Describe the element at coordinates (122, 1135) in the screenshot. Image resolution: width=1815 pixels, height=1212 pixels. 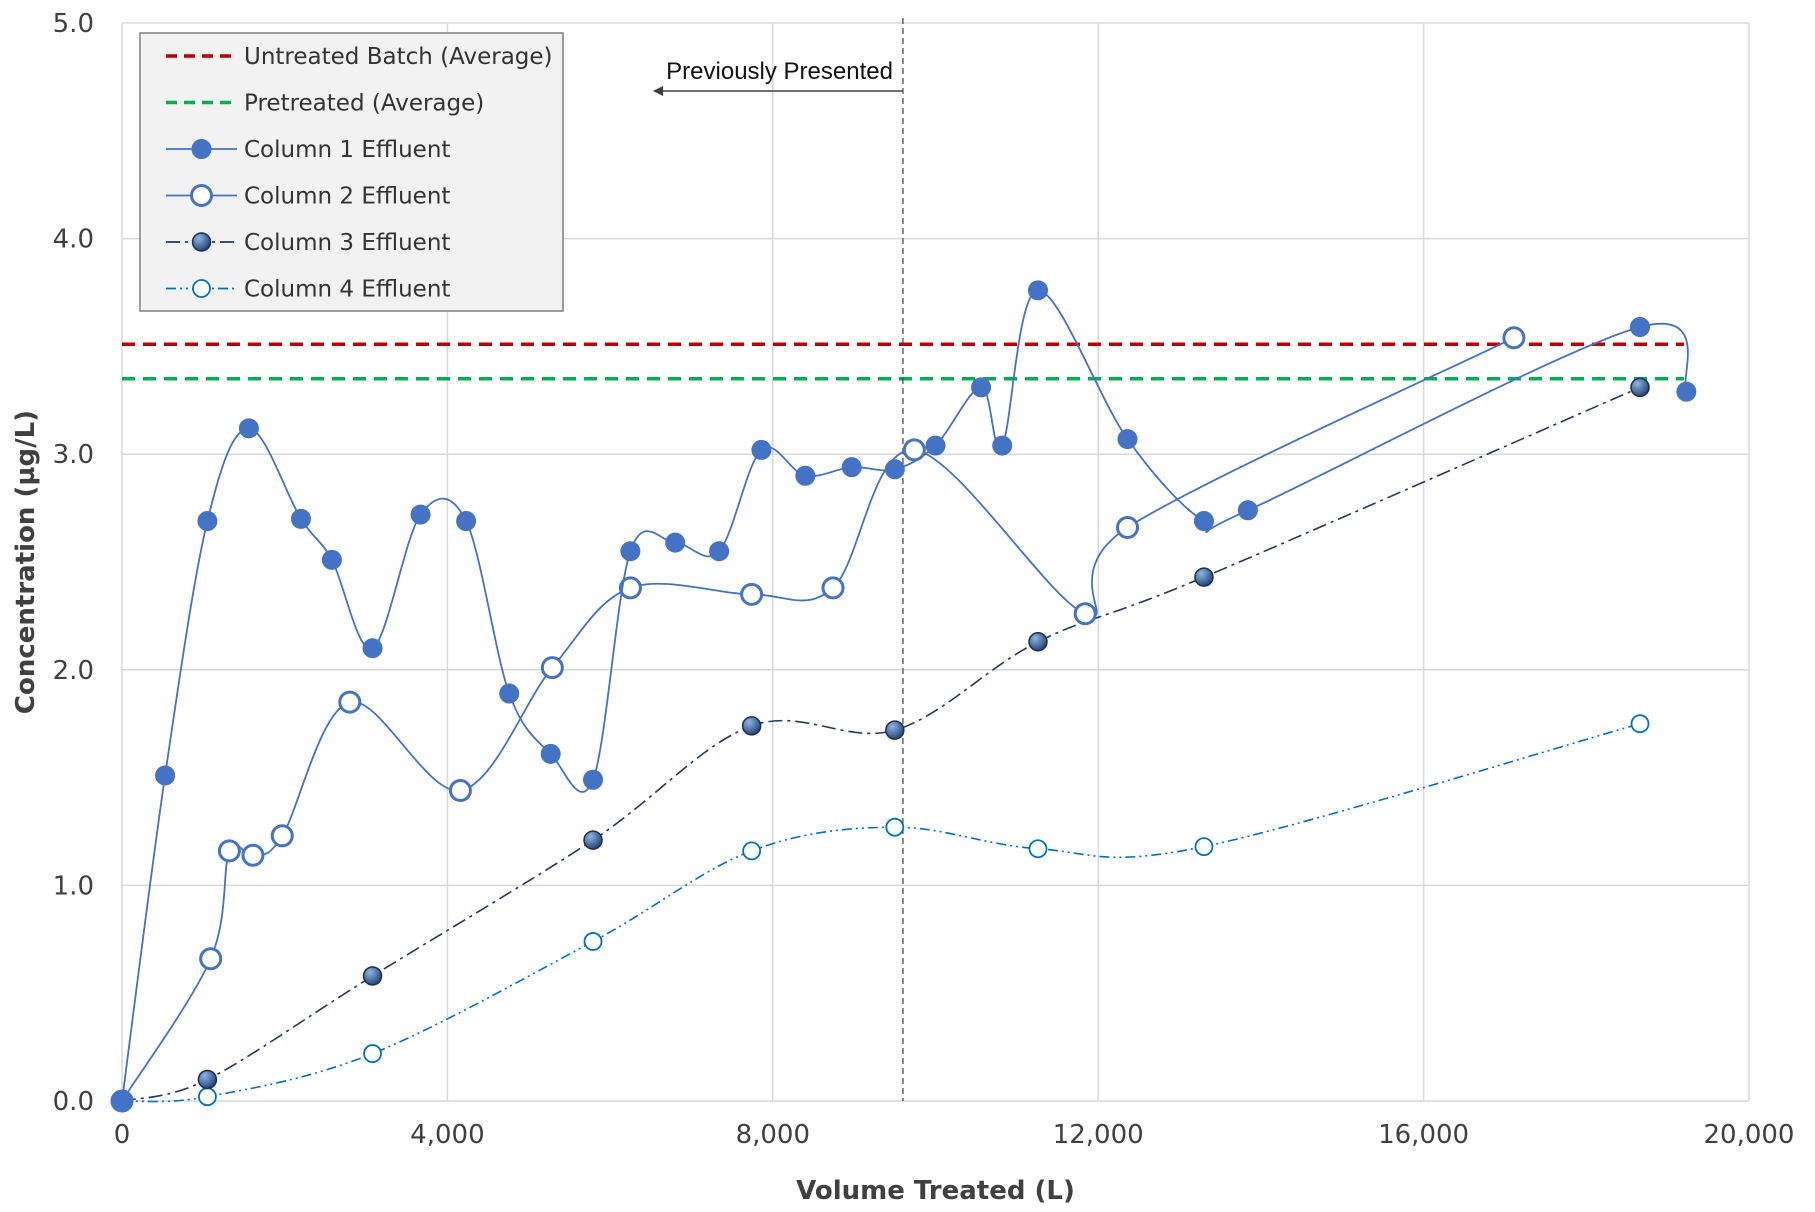
I see `x-tick-label: 0` at that location.